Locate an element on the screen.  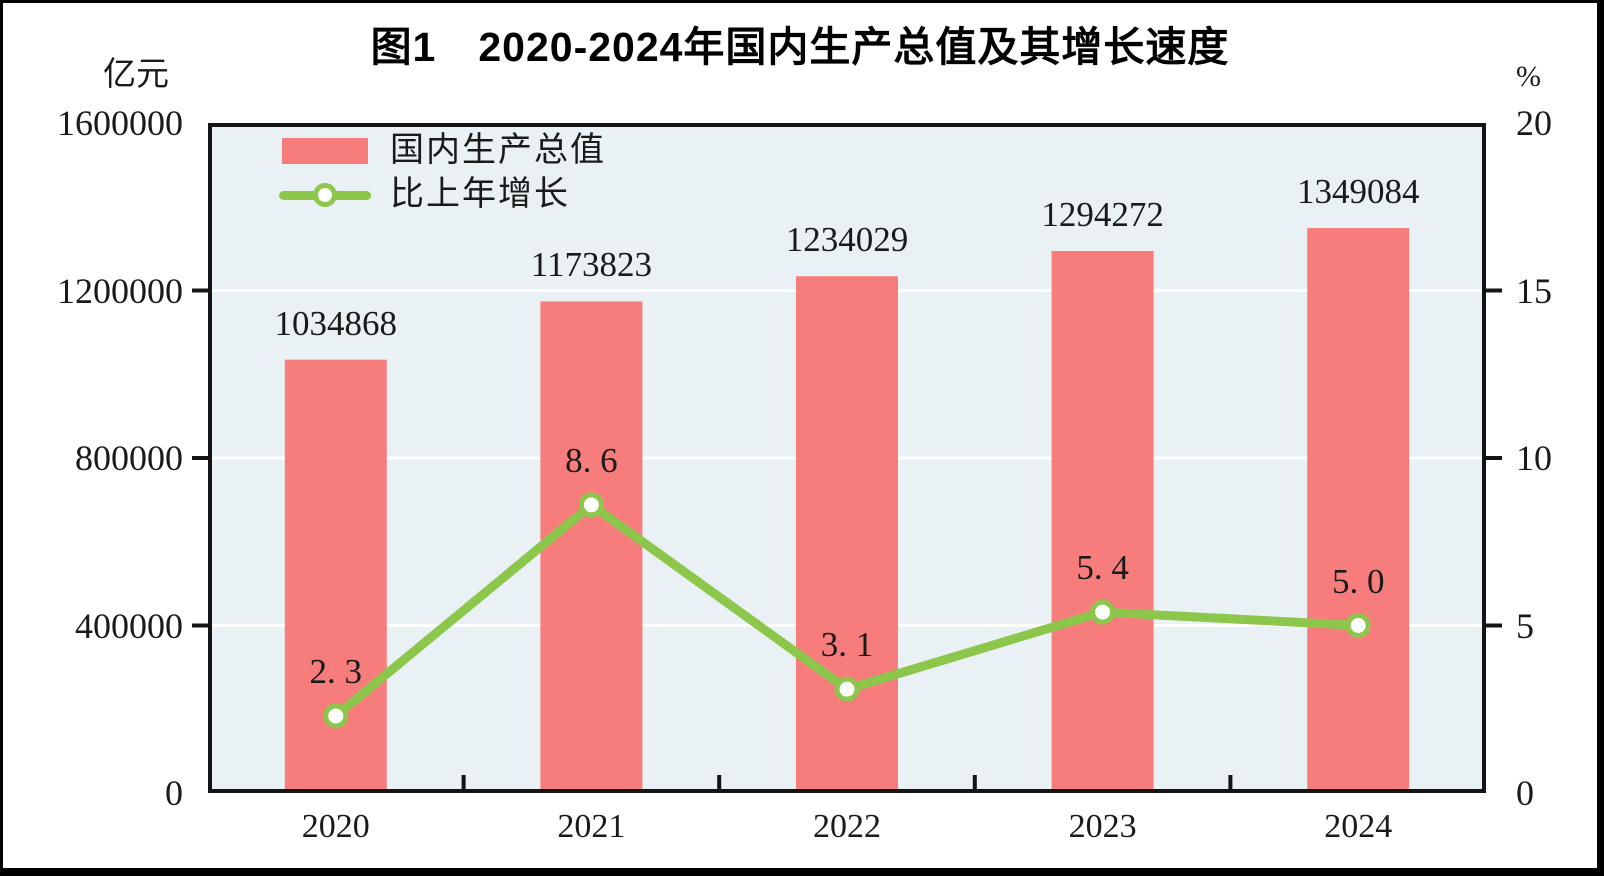
gdp-value-label: 1034868 is located at coordinates (336, 323).